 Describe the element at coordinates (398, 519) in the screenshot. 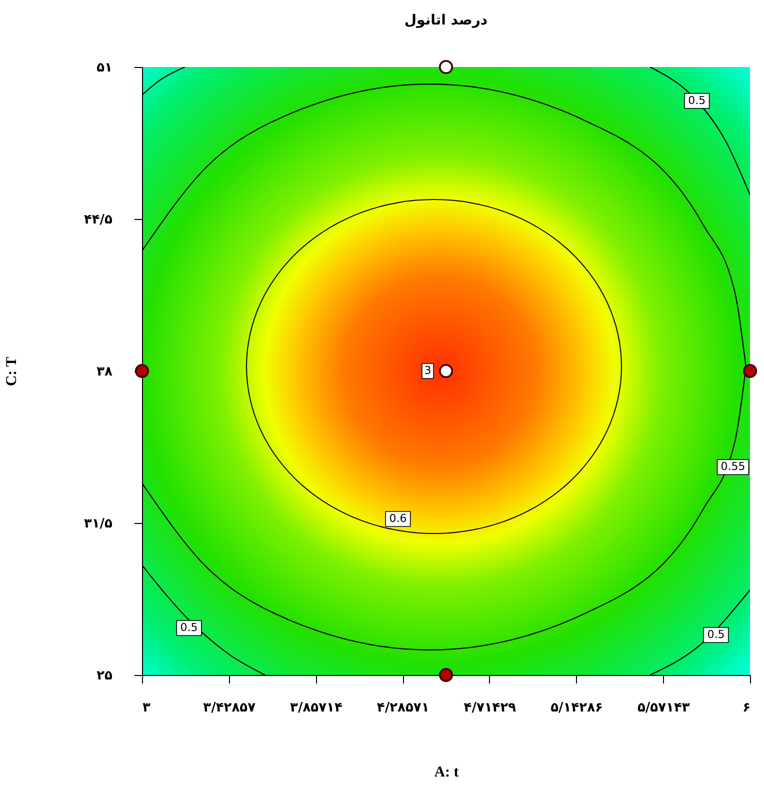

I see `annotation: 0.6` at that location.